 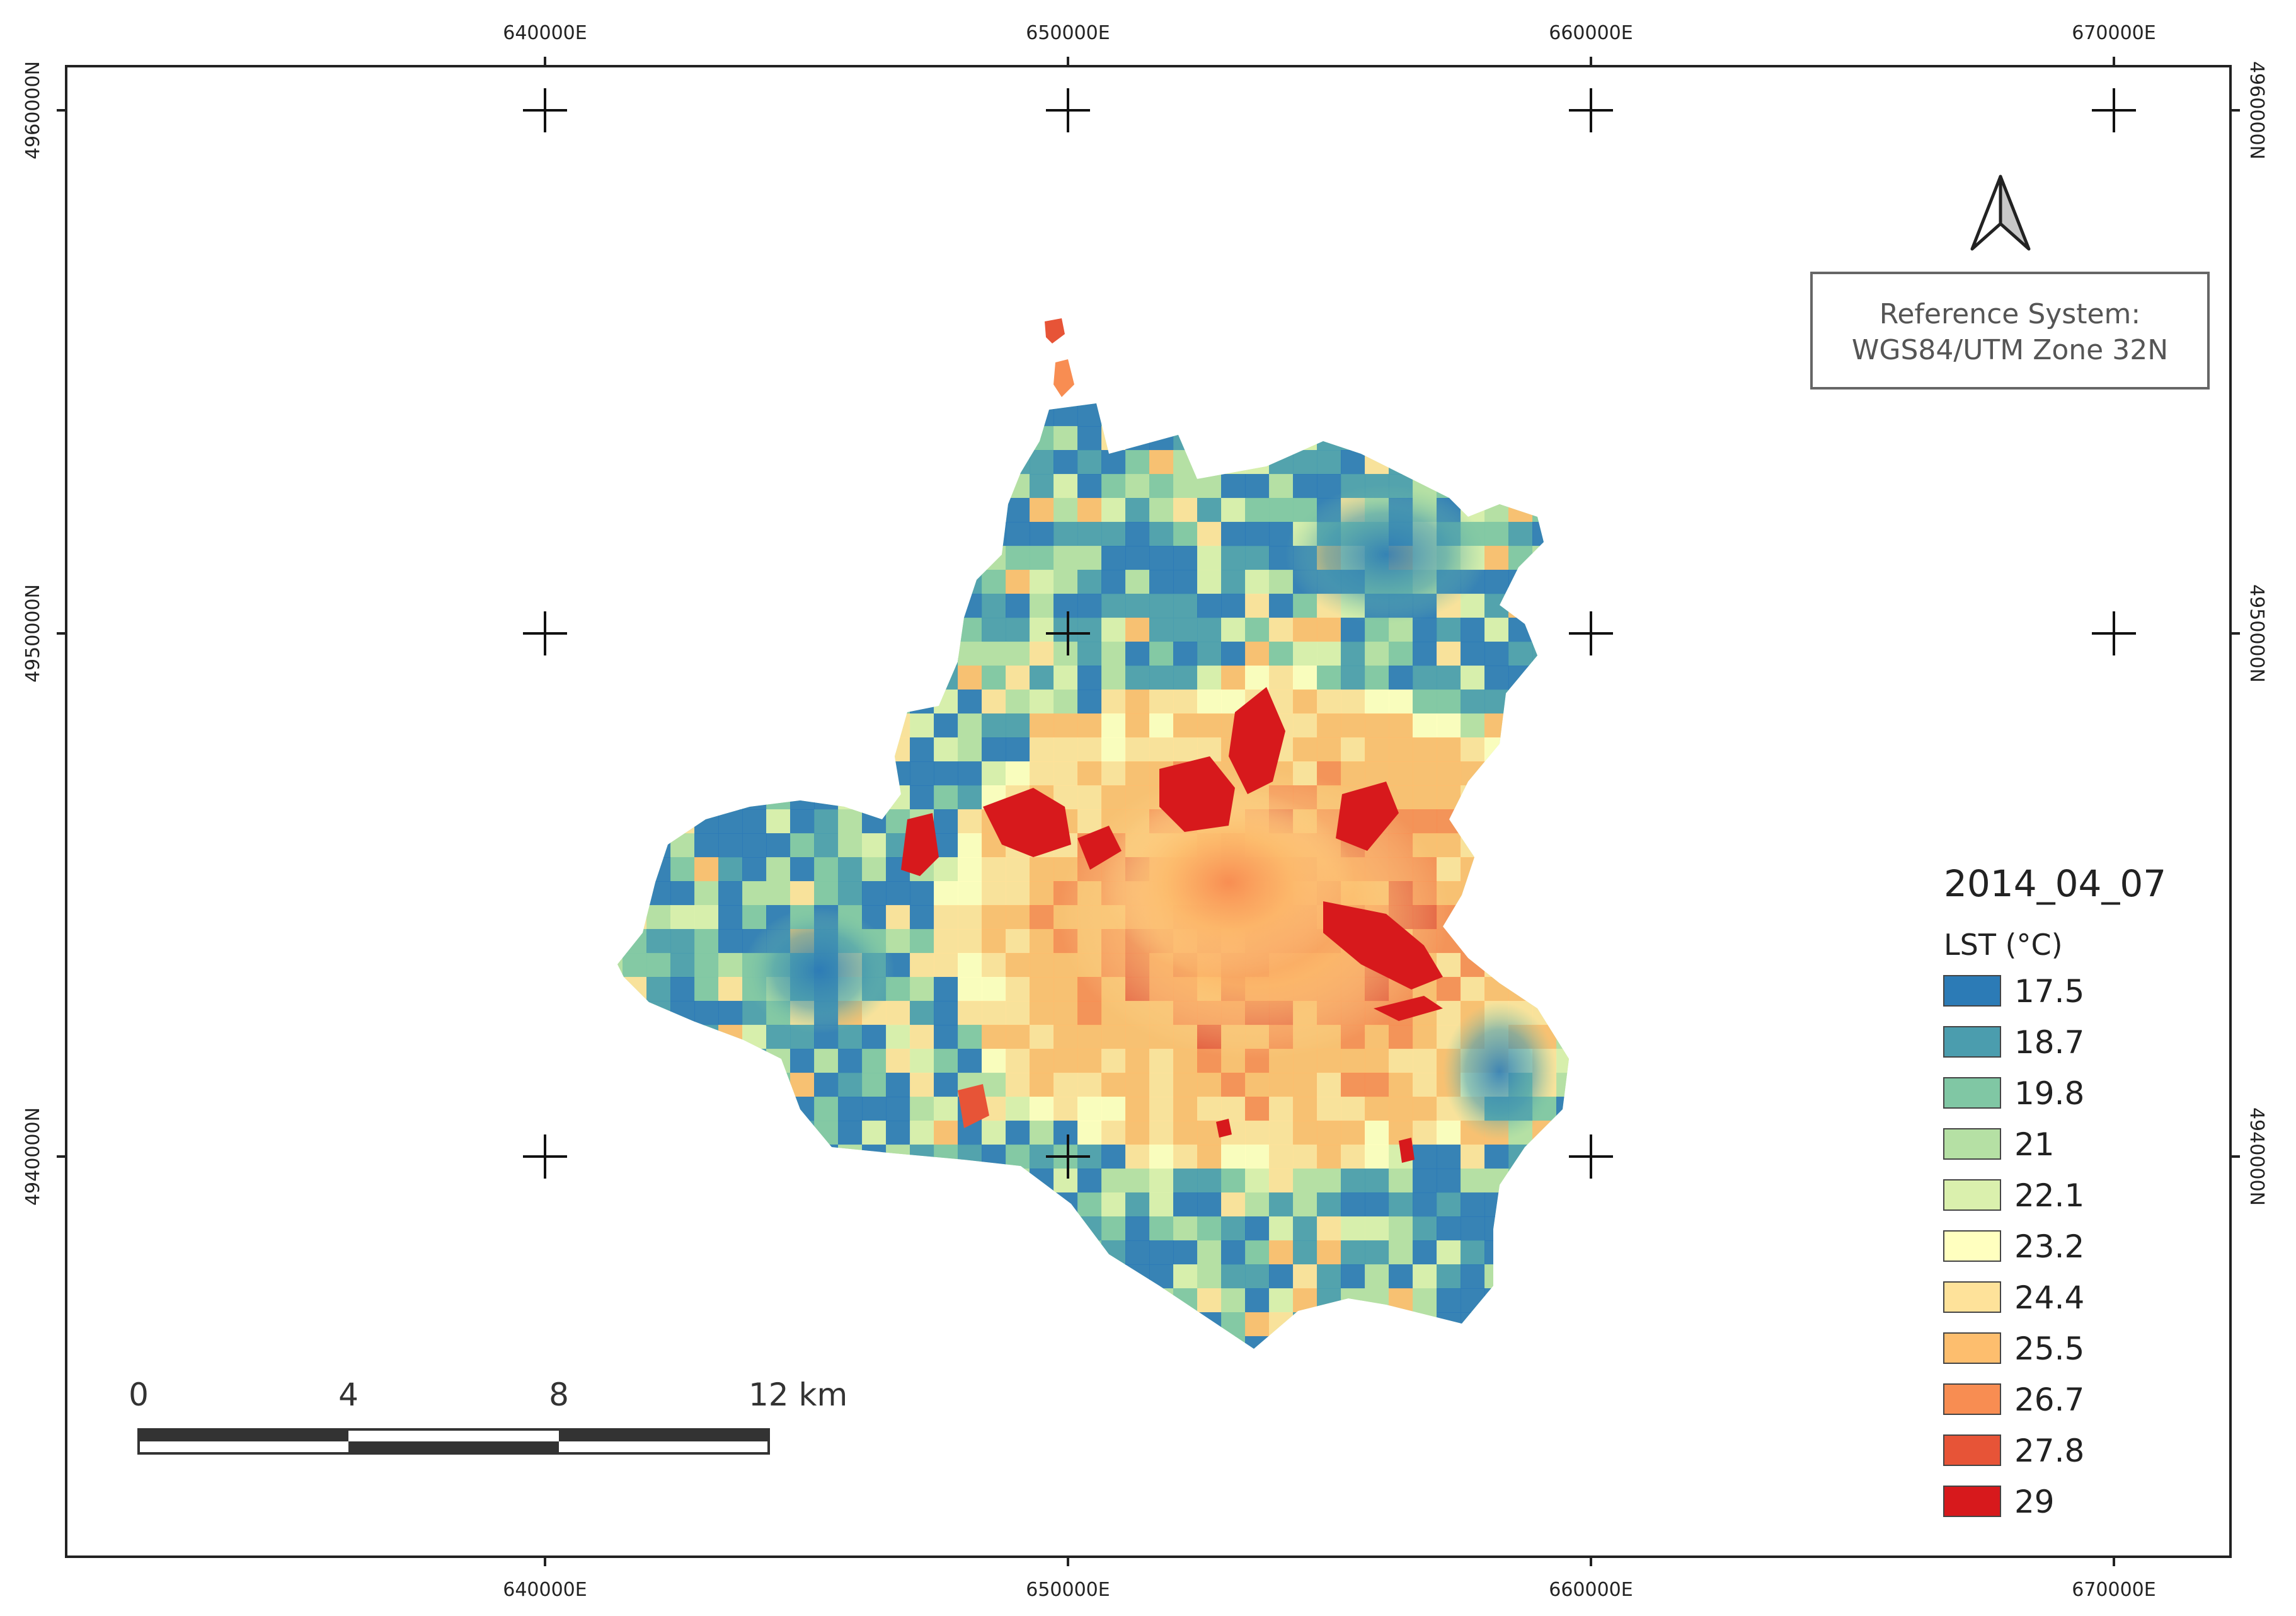 What do you see at coordinates (1068, 33) in the screenshot?
I see `x-label-top-650000: 650000E` at bounding box center [1068, 33].